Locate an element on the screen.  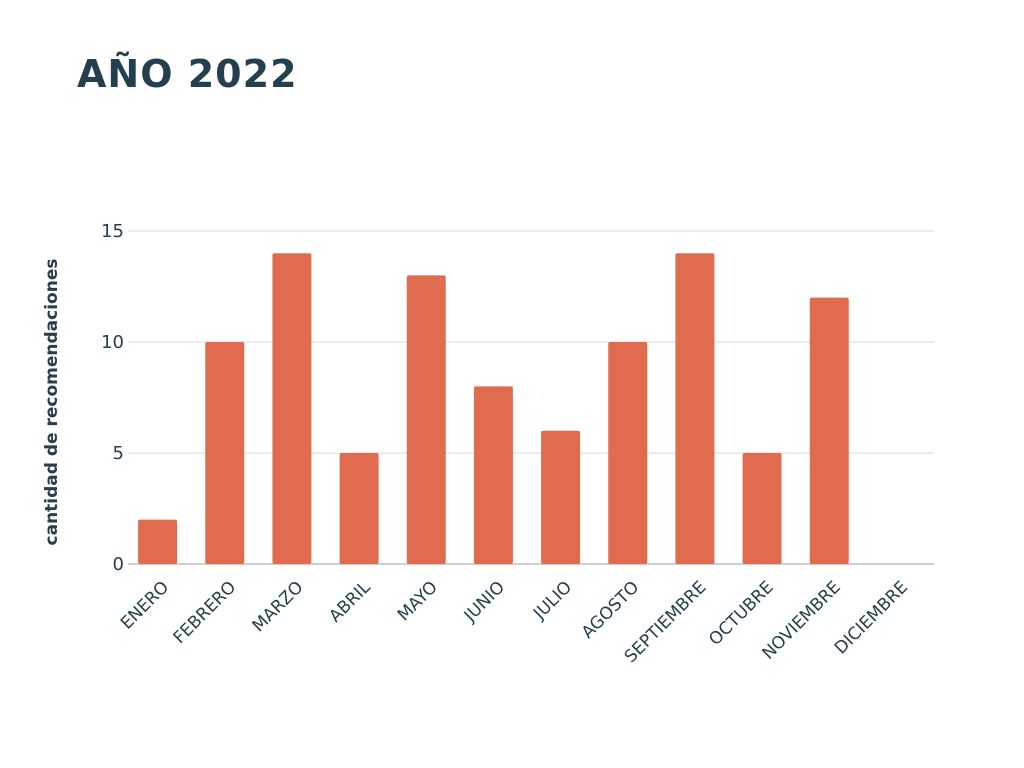
x-tick-label-febrero: FEBRERO is located at coordinates (205, 612).